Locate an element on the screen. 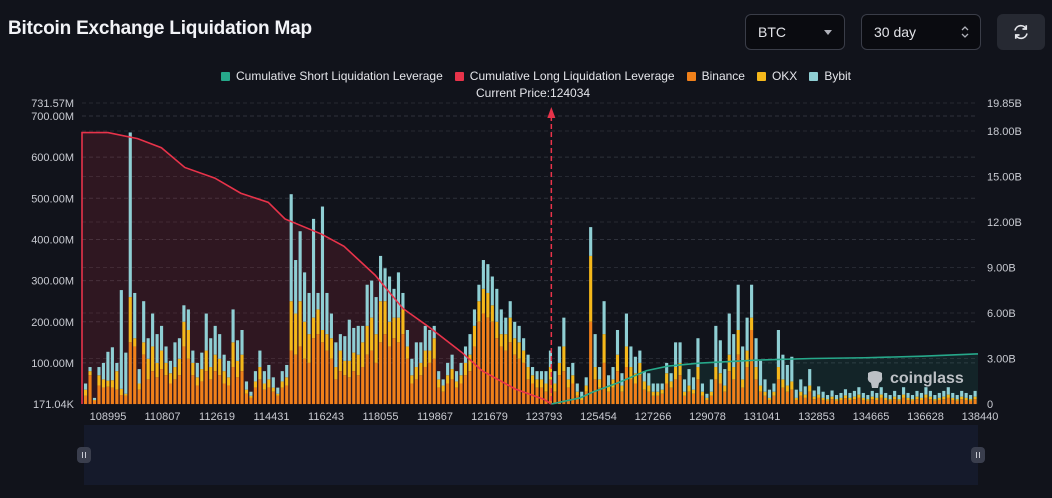  coin-select: BTC is located at coordinates (795, 32).